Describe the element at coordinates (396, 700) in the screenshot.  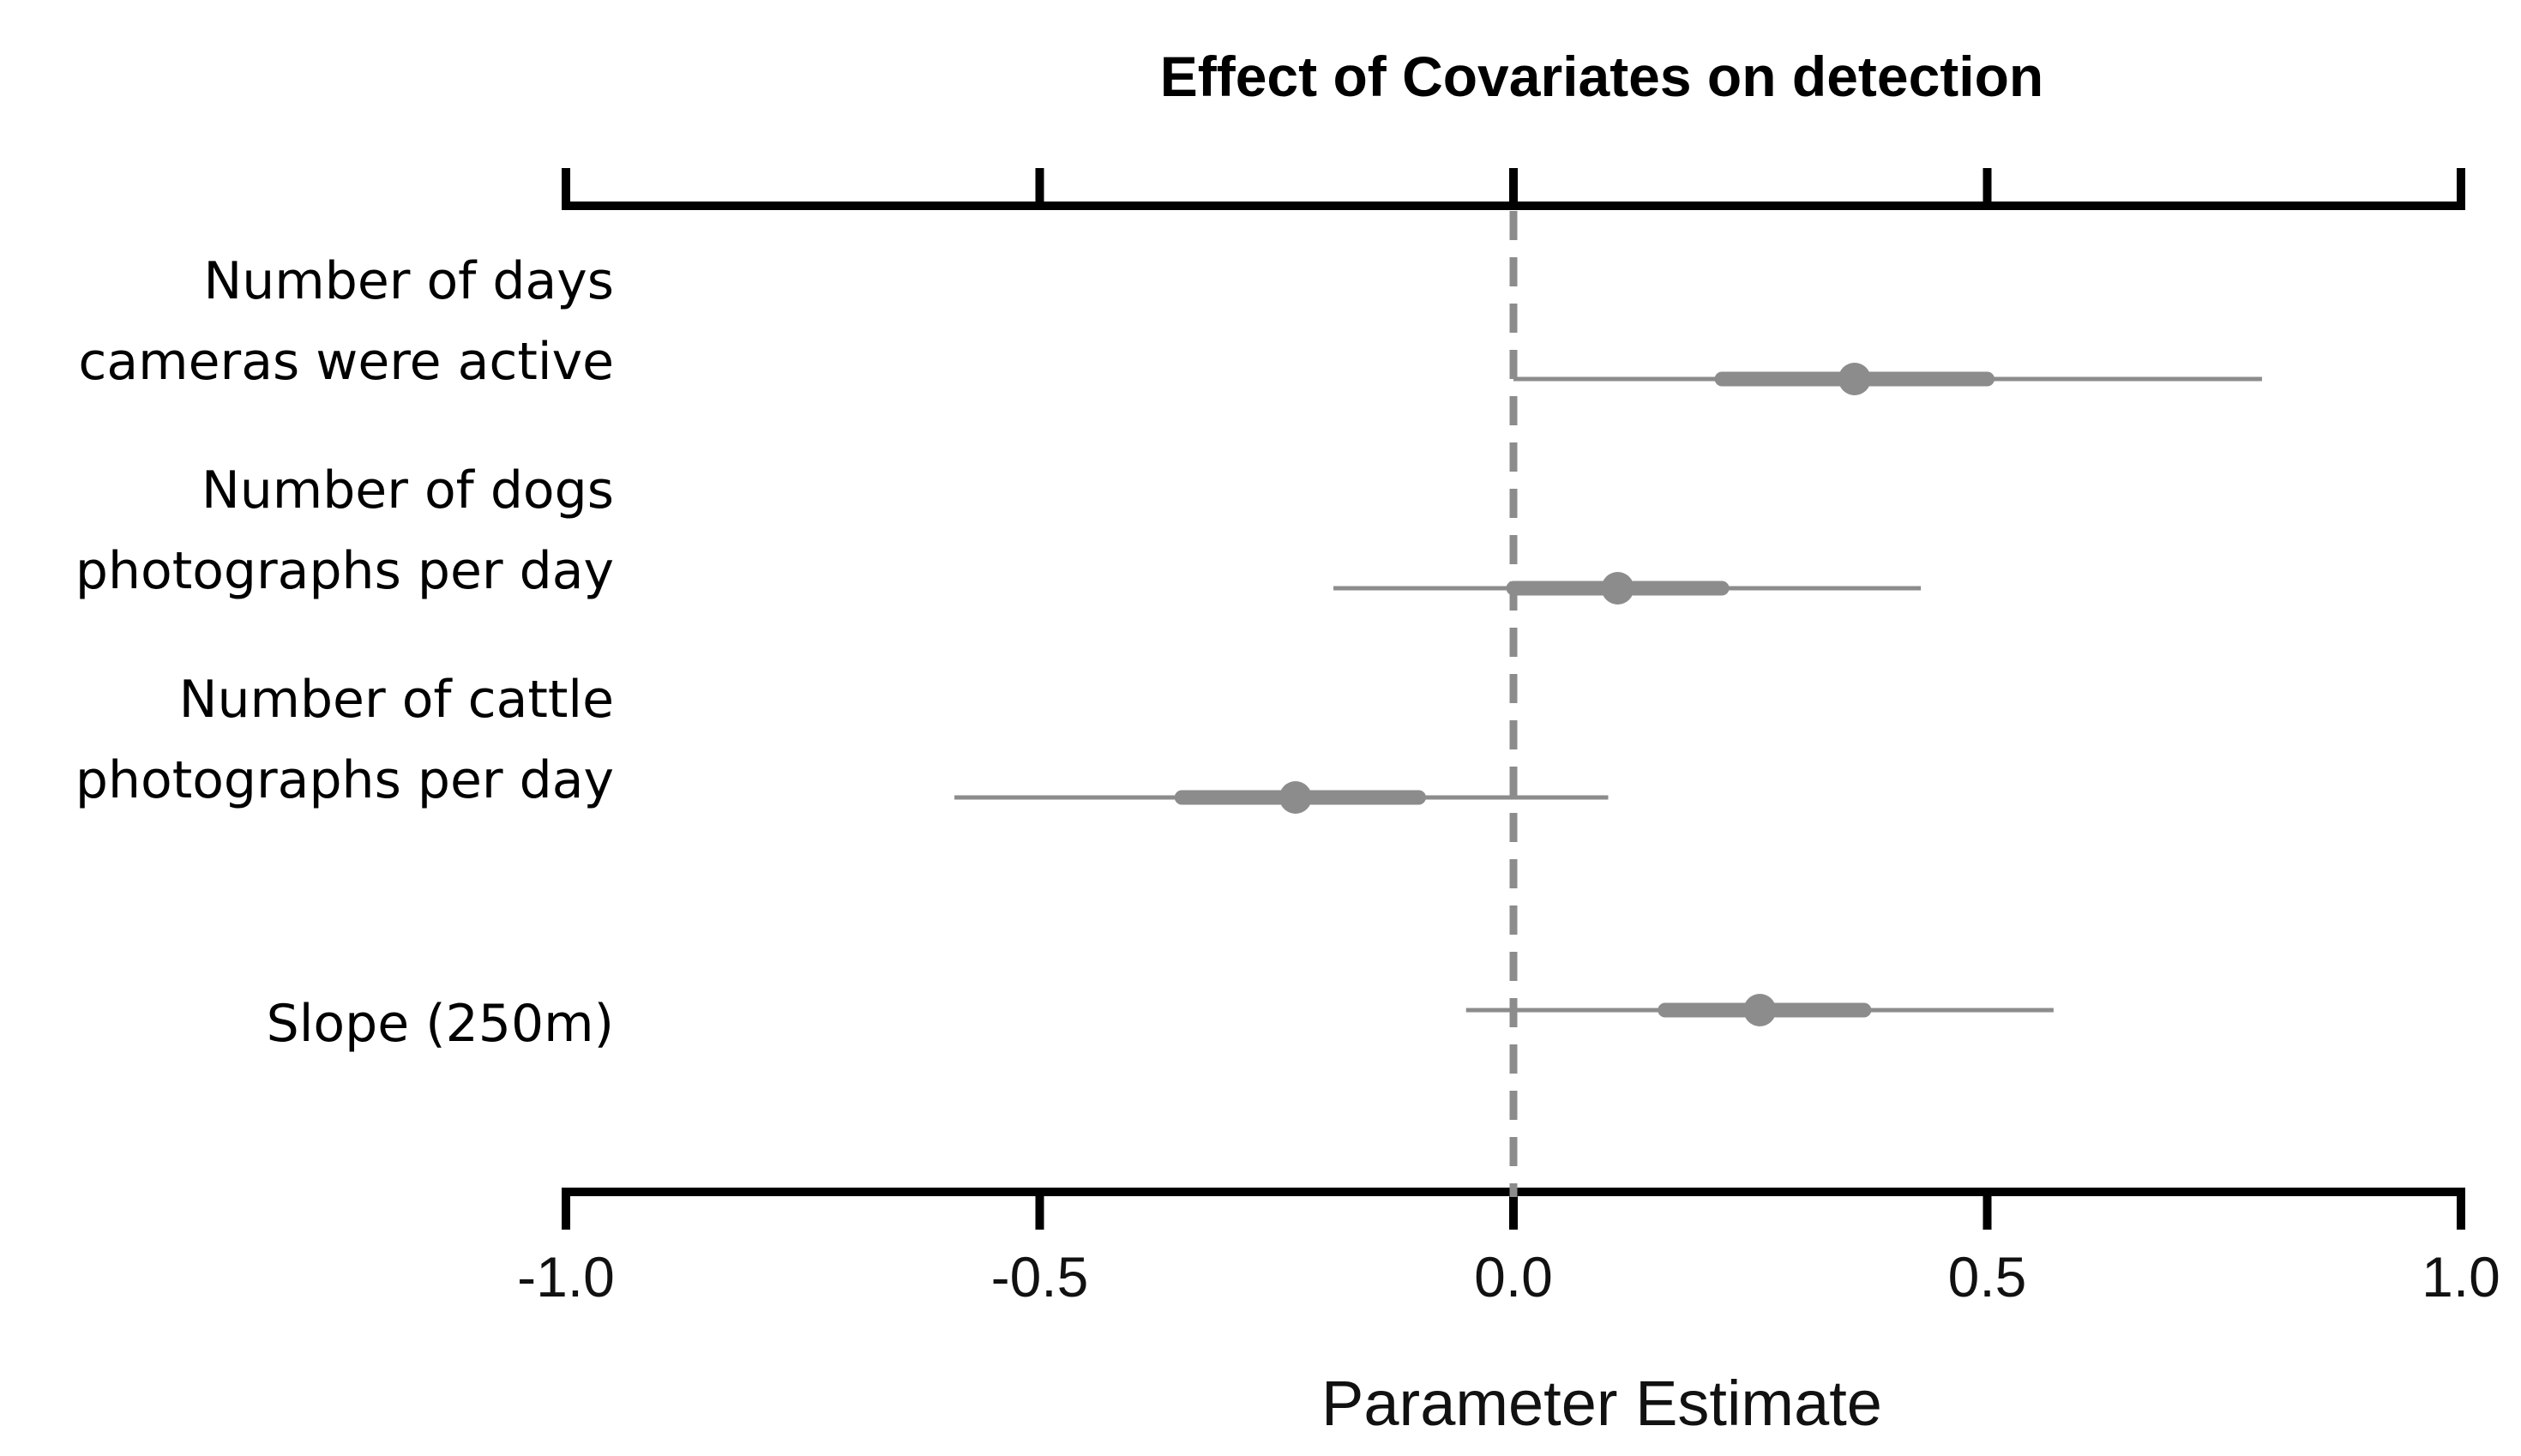
I see `covariate-label-line: Number of cattle` at that location.